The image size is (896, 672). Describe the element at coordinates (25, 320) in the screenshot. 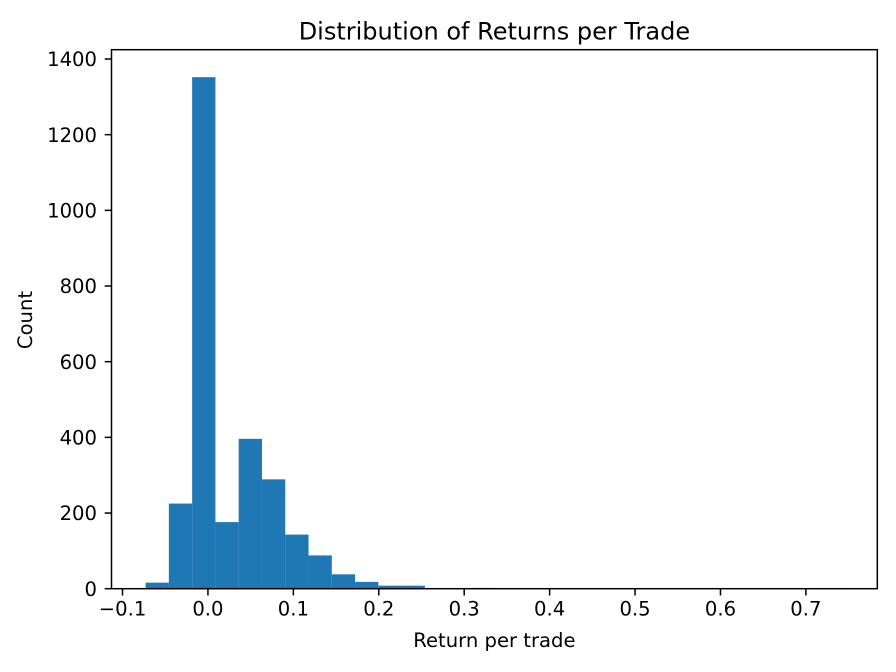

I see `y-axis-label: Count` at that location.